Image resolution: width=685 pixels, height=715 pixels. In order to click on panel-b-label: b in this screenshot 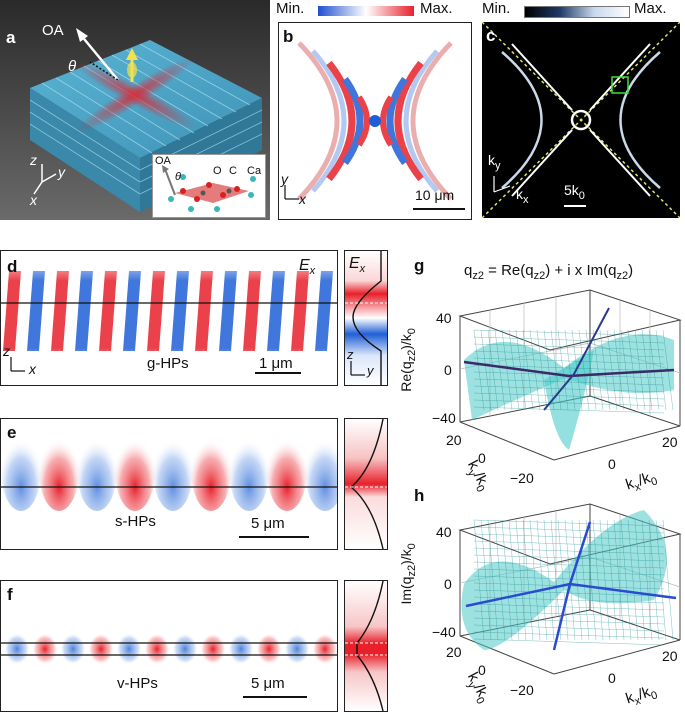, I will do `click(288, 36)`.